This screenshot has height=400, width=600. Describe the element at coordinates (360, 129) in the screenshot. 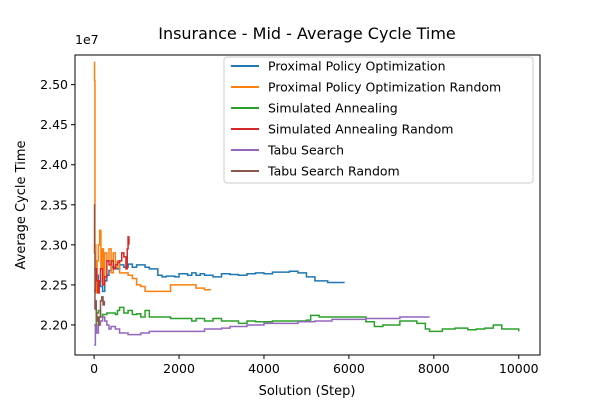

I see `legend-label: Simulated Annealing Random` at that location.